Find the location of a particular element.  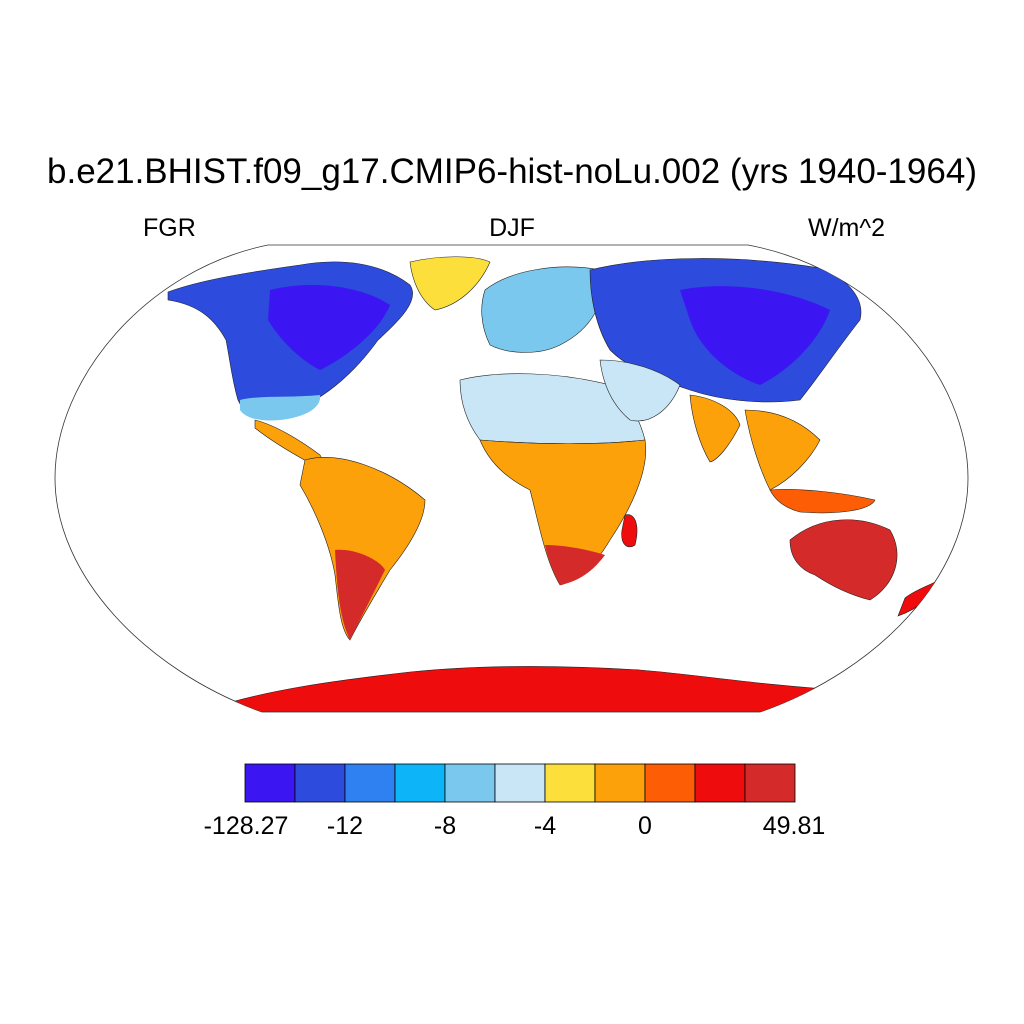

central-america is located at coordinates (288, 442).